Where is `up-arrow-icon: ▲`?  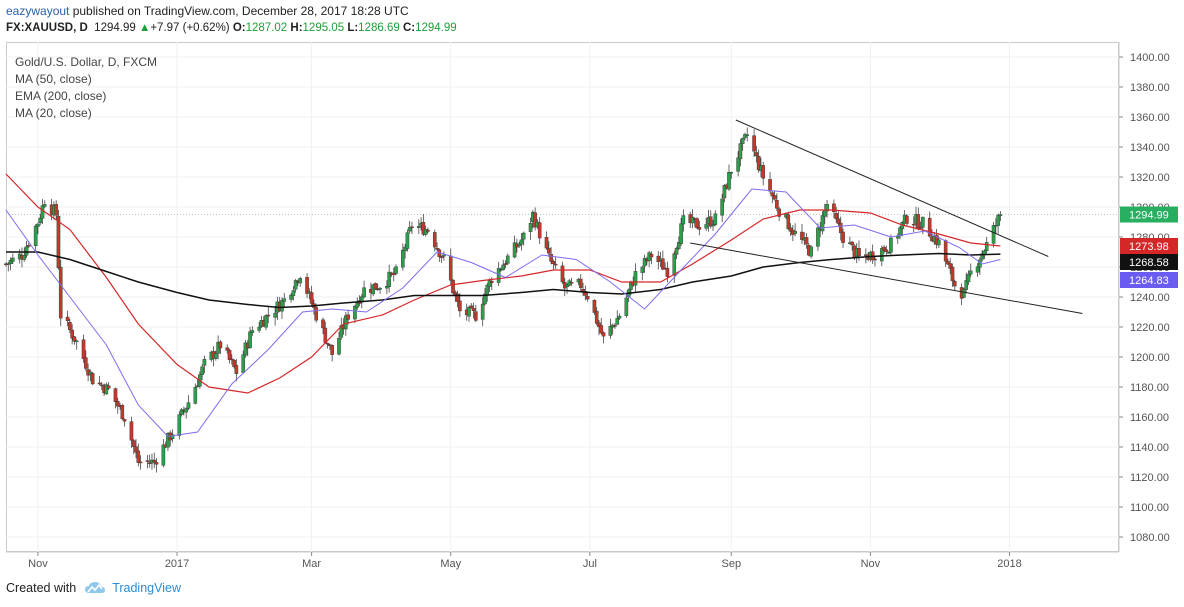 up-arrow-icon: ▲ is located at coordinates (144, 28).